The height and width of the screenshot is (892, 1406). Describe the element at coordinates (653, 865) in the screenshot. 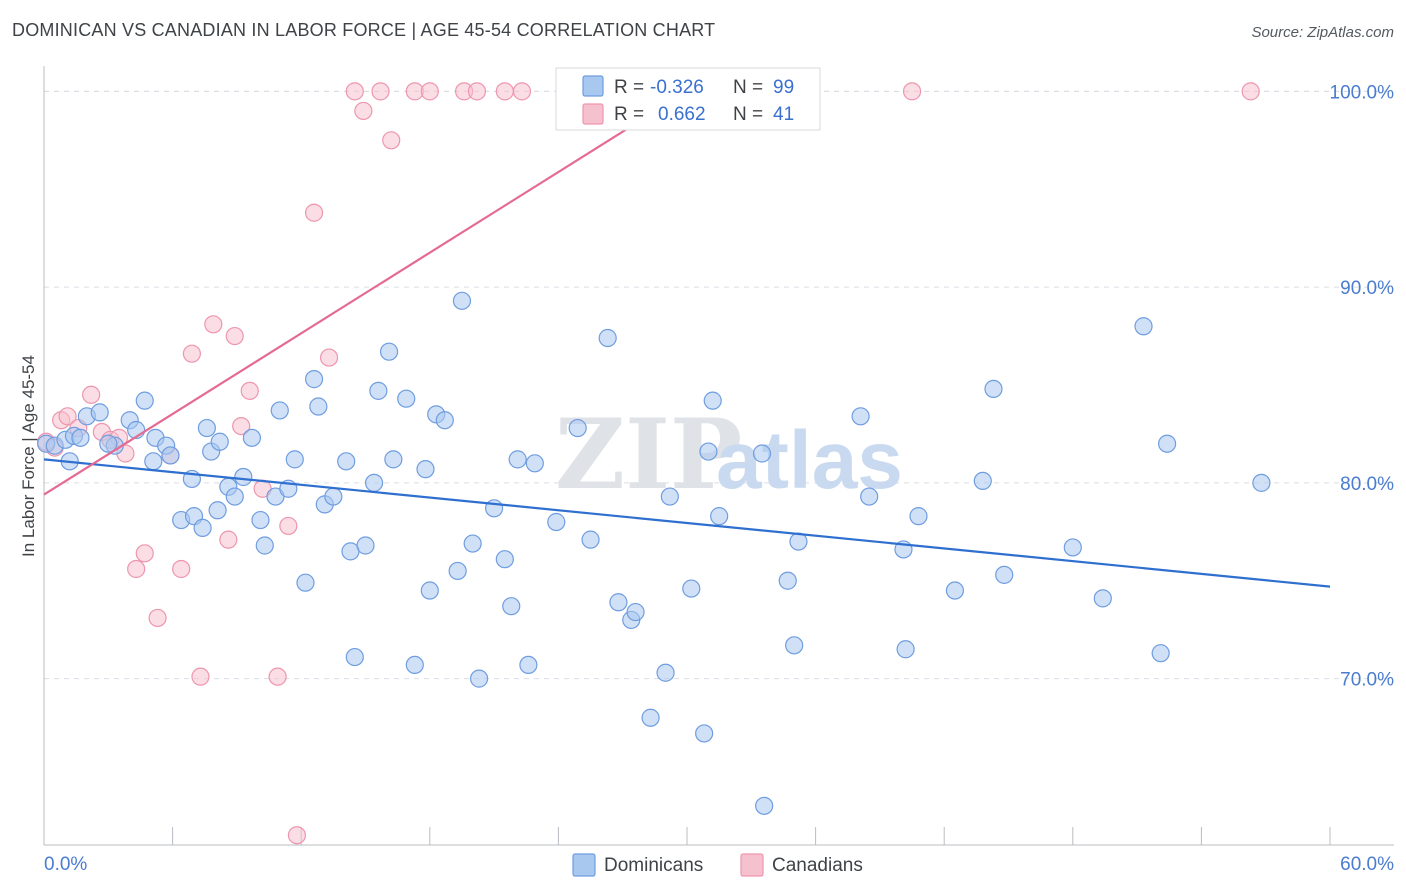

I see `bottom-legend-label-dominicans: Dominicans` at that location.